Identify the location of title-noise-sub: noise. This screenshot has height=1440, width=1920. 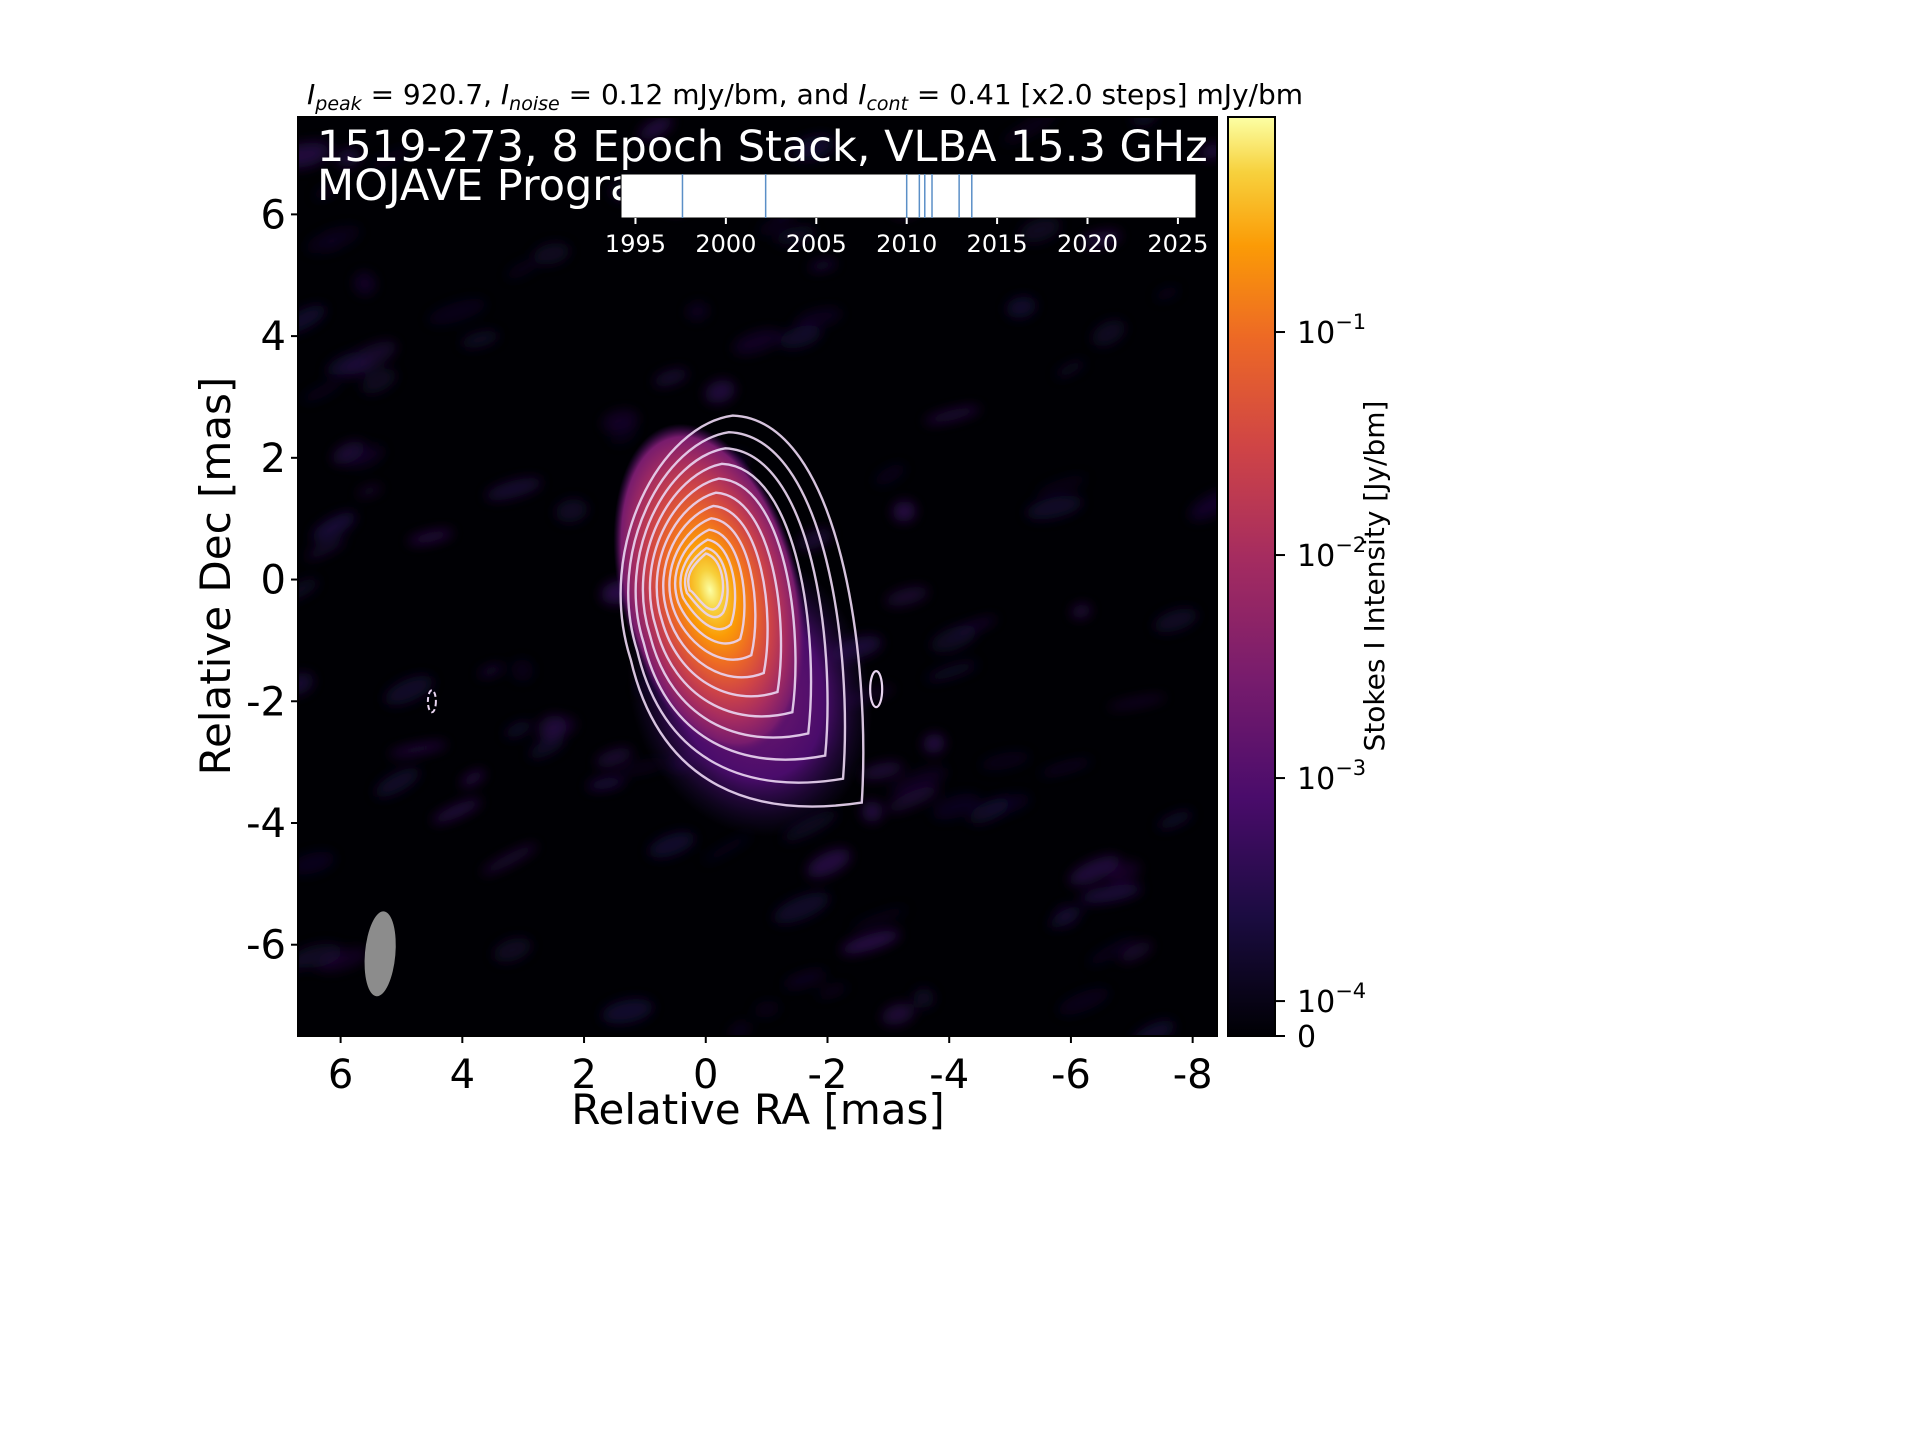
(534, 104).